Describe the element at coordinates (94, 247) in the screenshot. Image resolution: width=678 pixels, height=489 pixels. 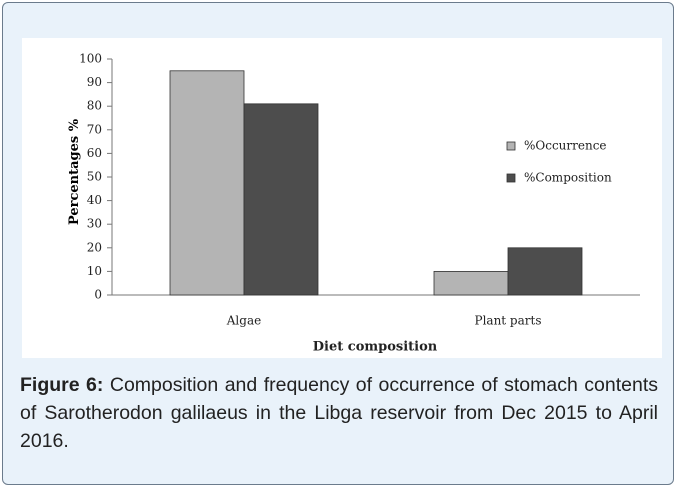
I see `y-tick-label: 20` at that location.